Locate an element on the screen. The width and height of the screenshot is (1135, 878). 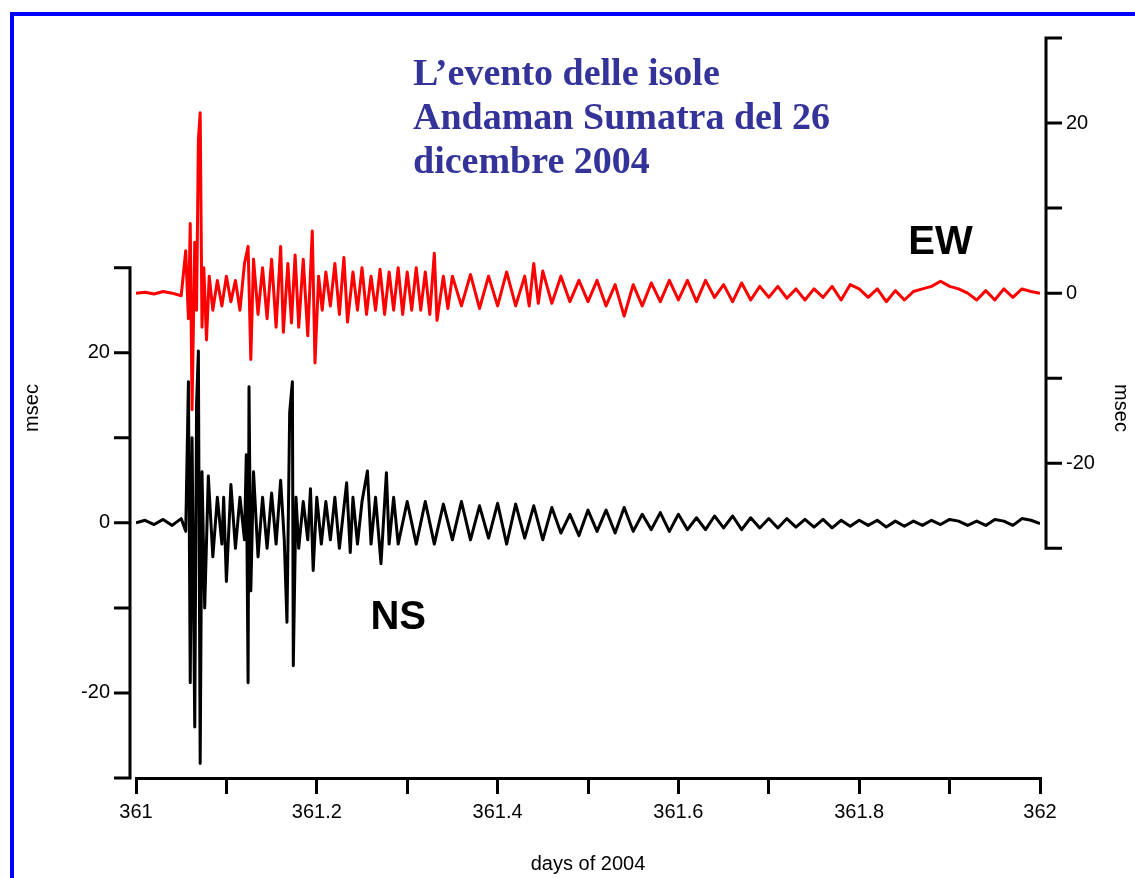
y-tick-label: -20 is located at coordinates (95, 691).